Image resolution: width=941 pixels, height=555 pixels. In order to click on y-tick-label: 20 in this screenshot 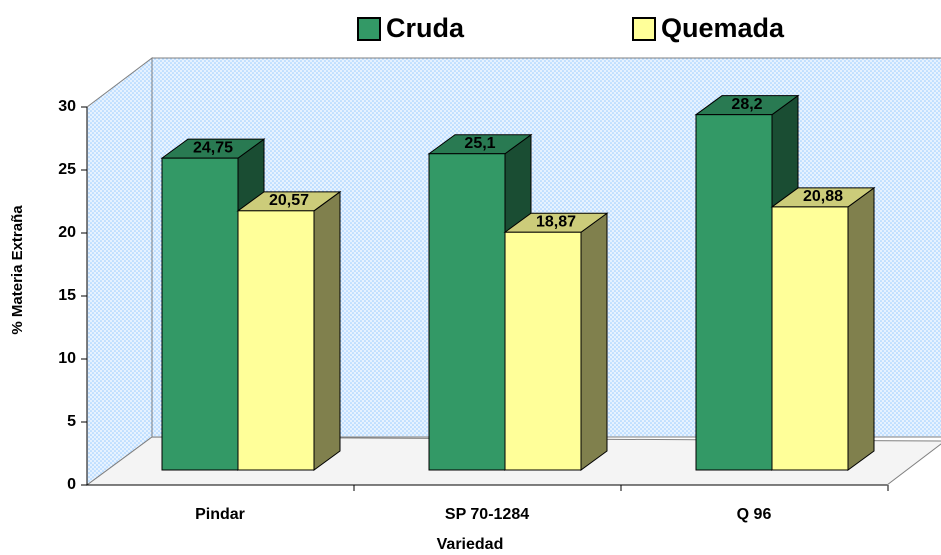, I will do `click(67, 232)`.